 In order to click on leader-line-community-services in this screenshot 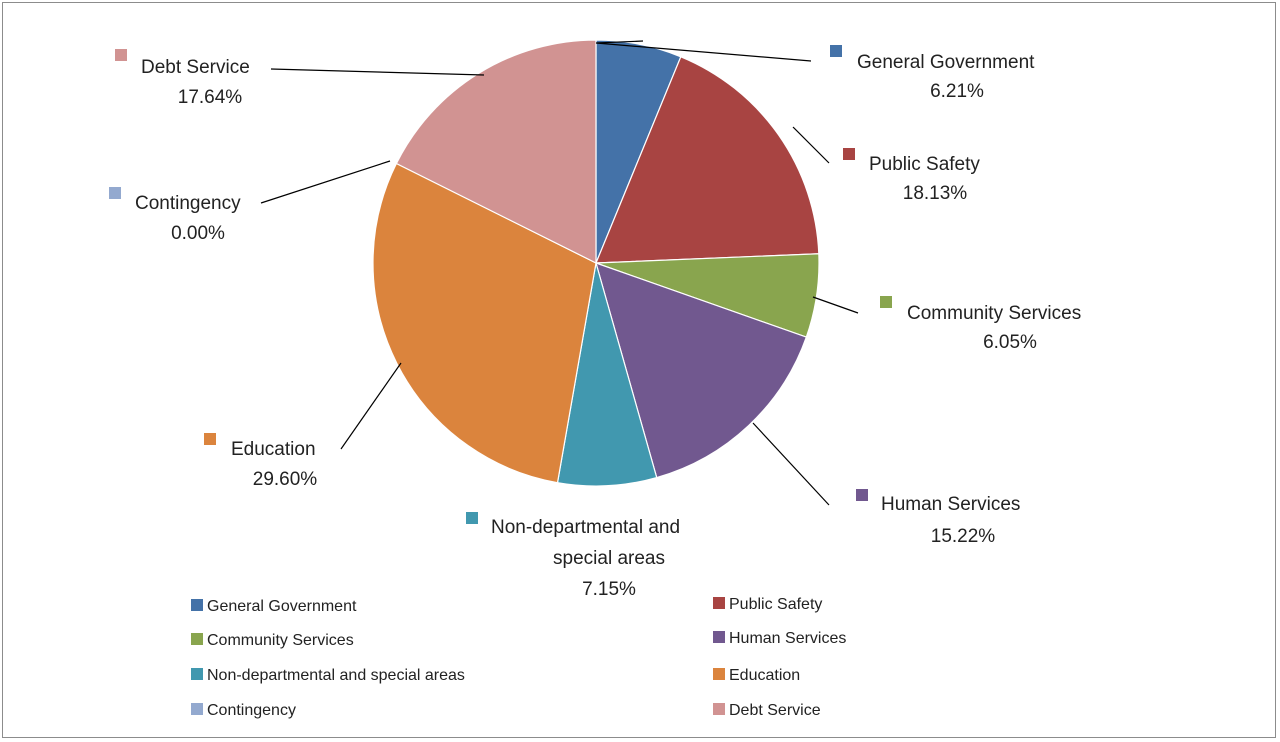, I will do `click(835, 305)`.